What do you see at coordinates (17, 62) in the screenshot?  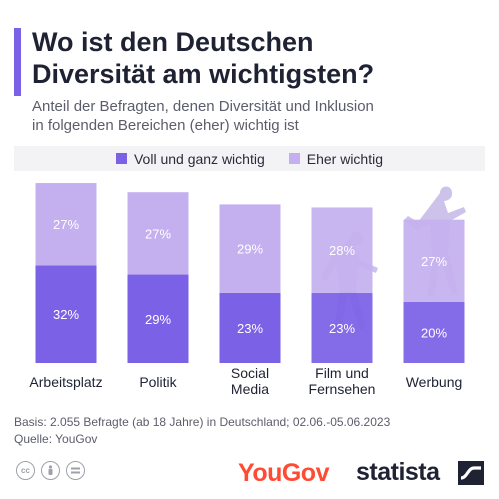 I see `title-accent-bar` at bounding box center [17, 62].